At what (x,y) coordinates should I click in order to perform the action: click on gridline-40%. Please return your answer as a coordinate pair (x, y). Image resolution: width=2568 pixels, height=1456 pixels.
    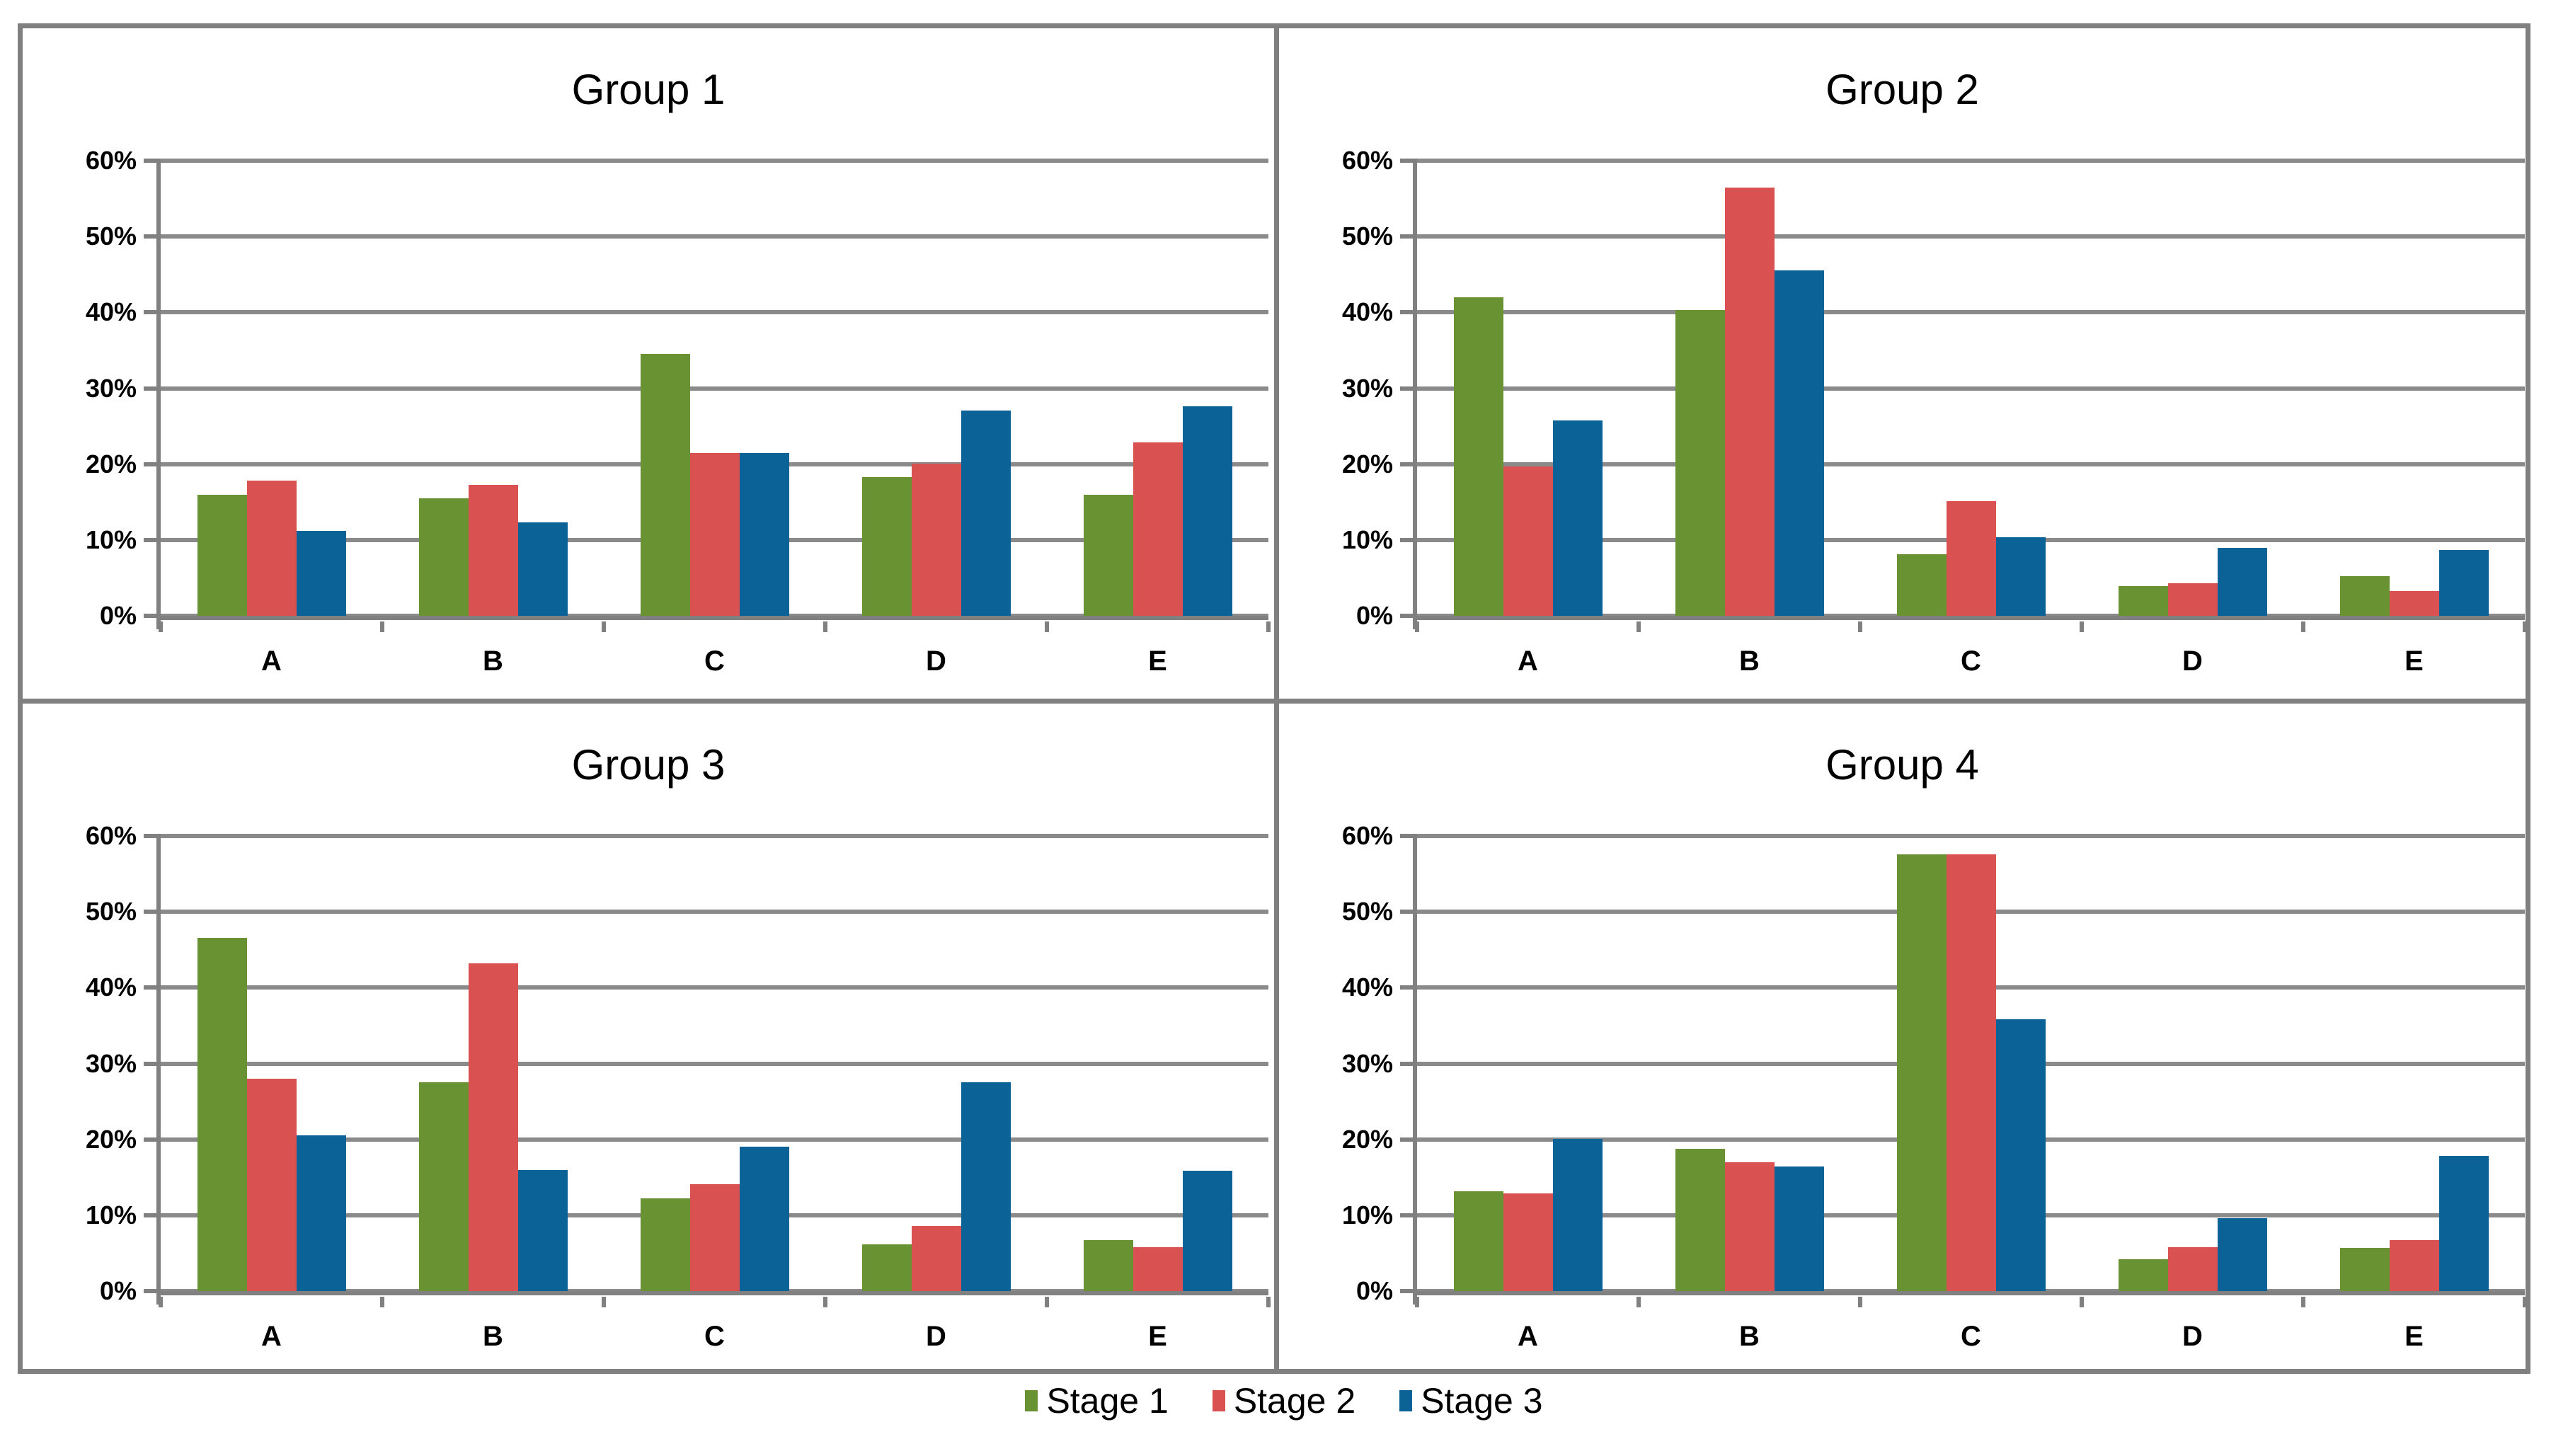
    Looking at the image, I should click on (714, 988).